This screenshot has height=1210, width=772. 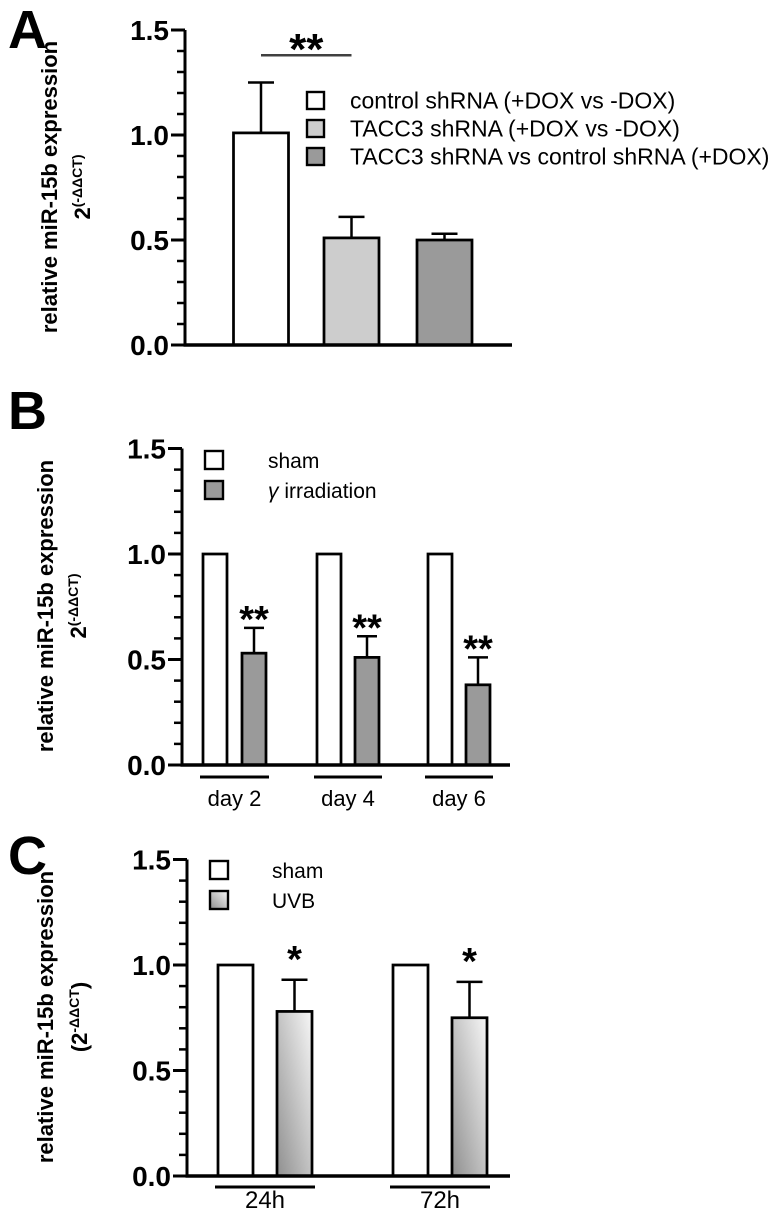 I want to click on bar-b-s1-c0, so click(x=254, y=709).